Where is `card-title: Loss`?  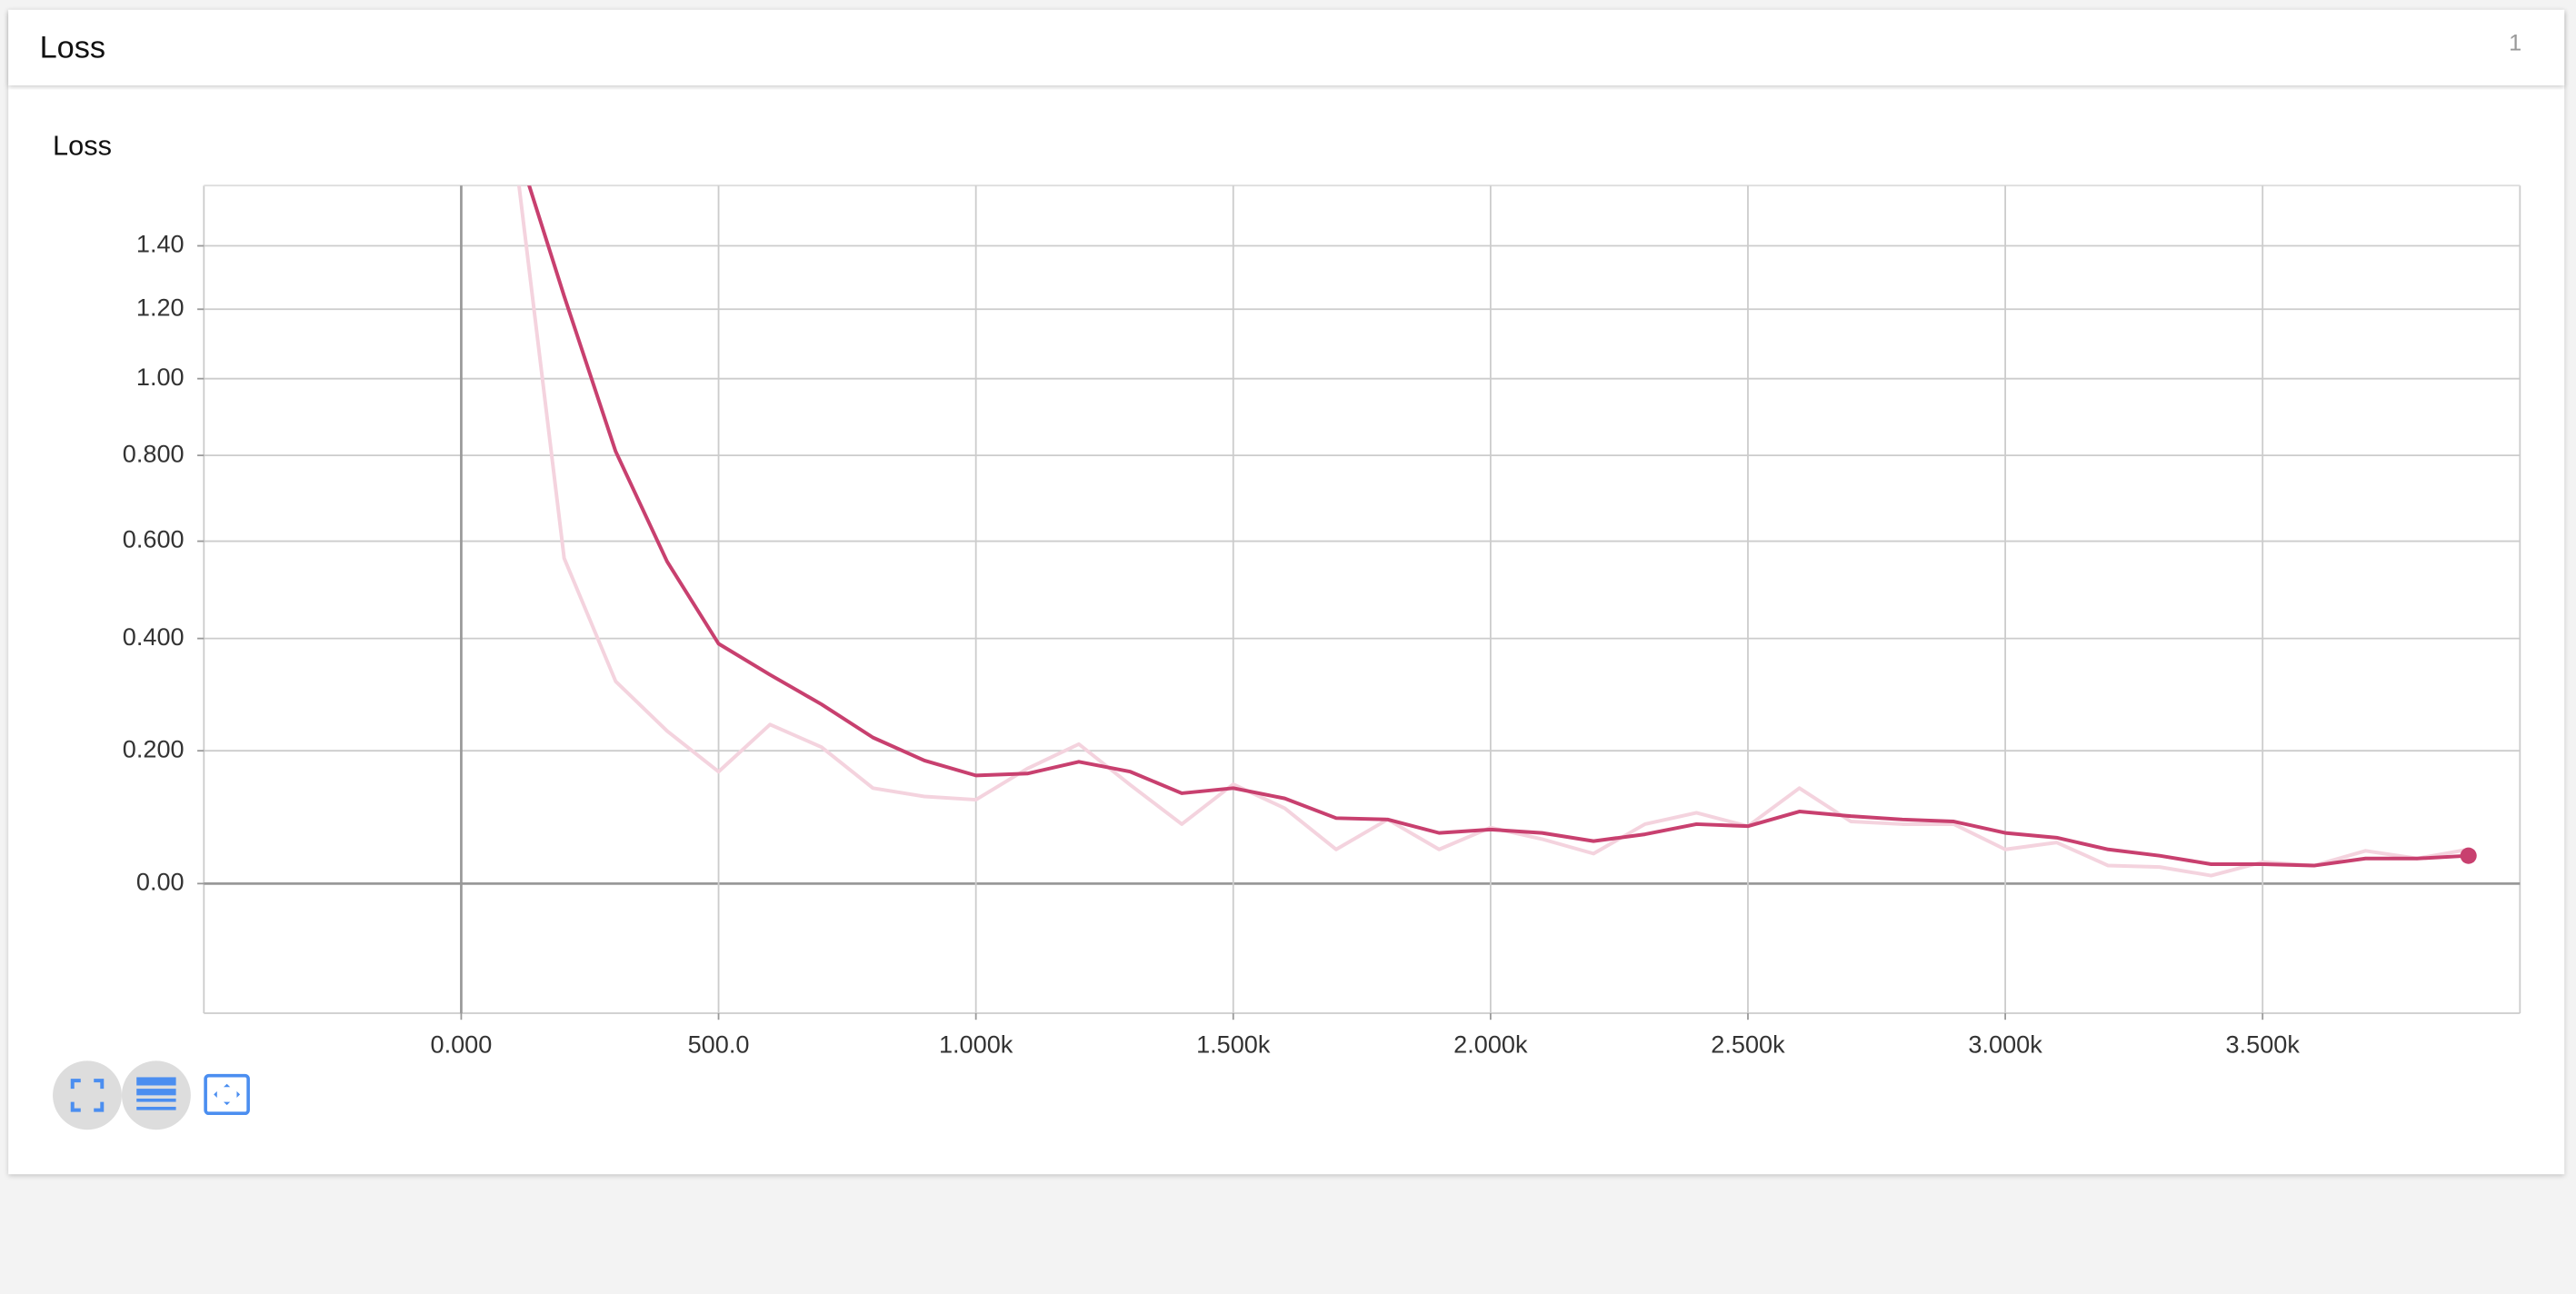
card-title: Loss is located at coordinates (73, 47).